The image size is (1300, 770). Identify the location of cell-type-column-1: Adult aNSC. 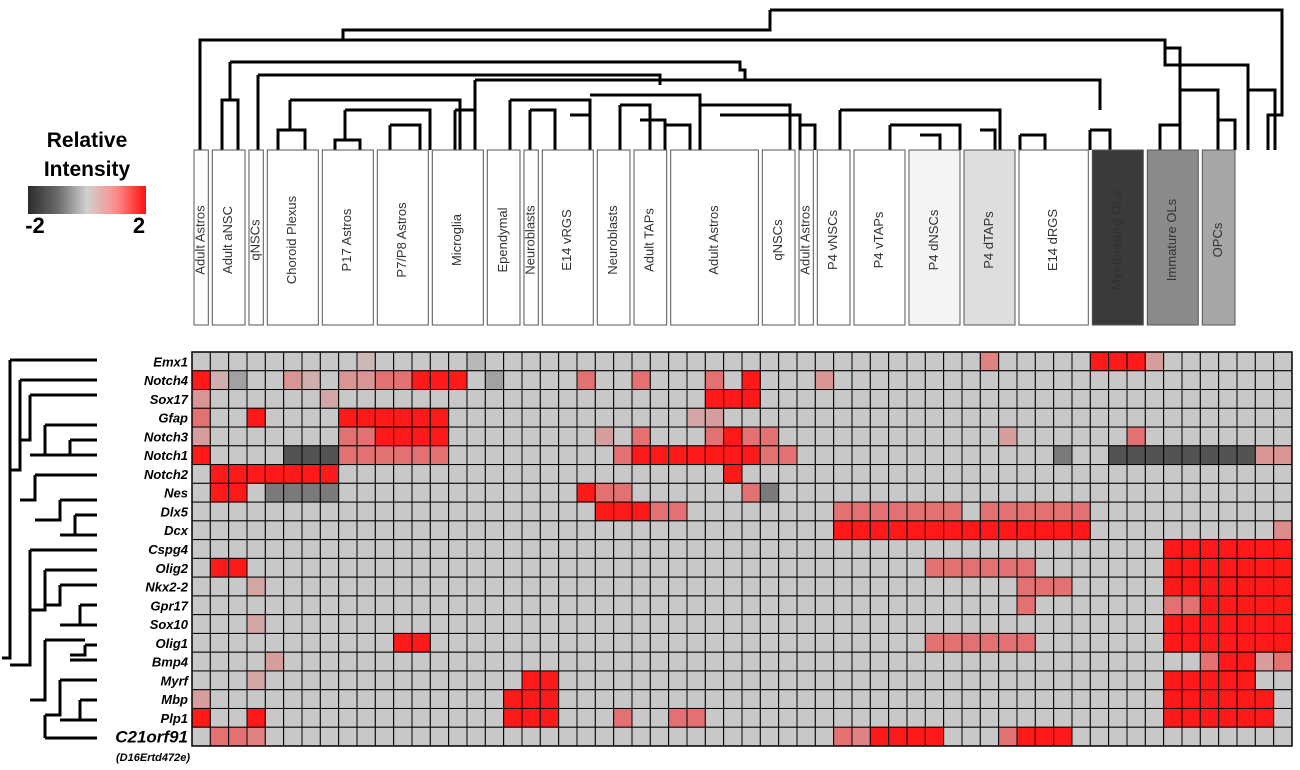
(228, 237).